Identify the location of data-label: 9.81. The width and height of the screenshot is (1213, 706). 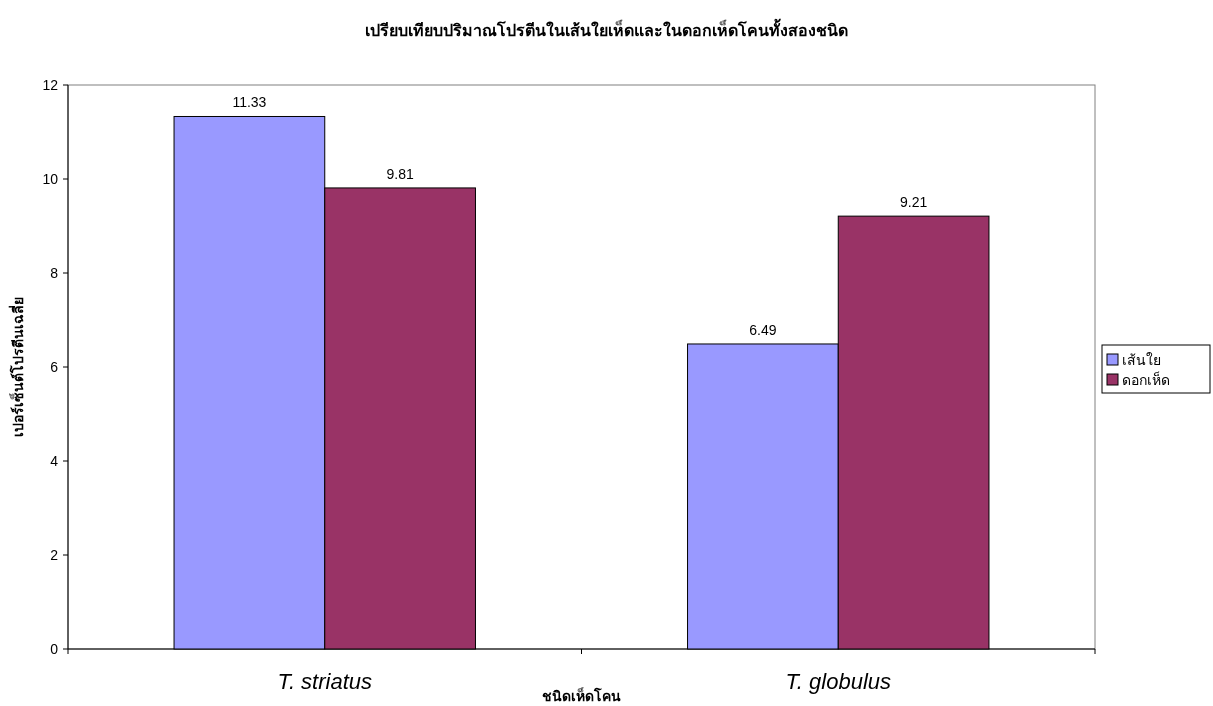
(400, 173).